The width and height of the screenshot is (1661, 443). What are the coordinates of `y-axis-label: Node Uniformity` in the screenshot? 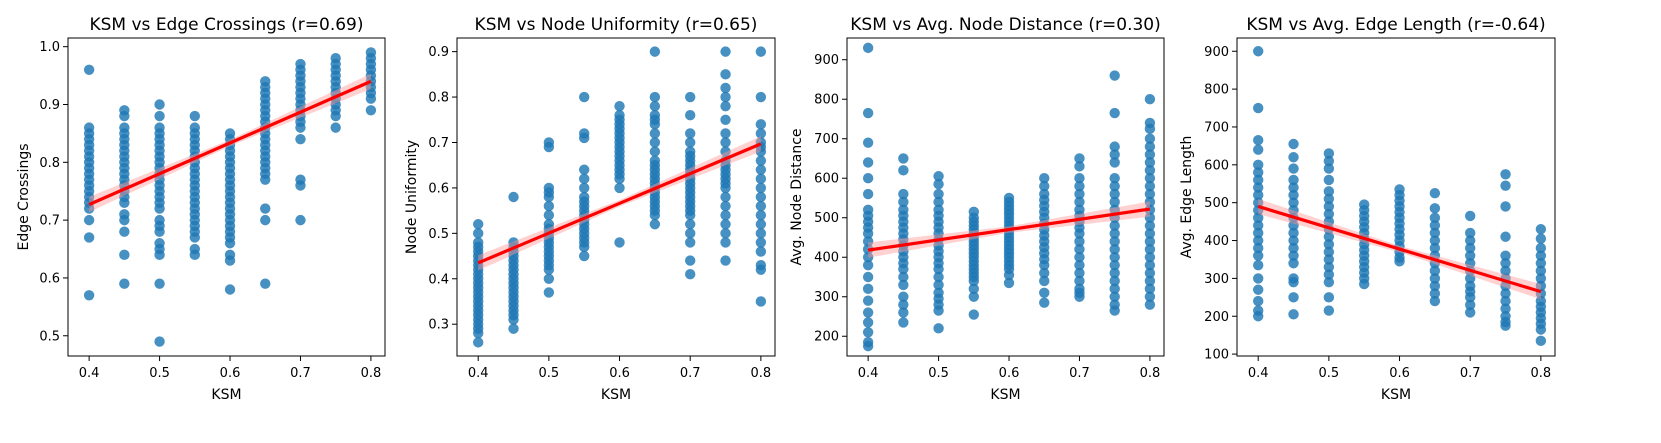 It's located at (412, 197).